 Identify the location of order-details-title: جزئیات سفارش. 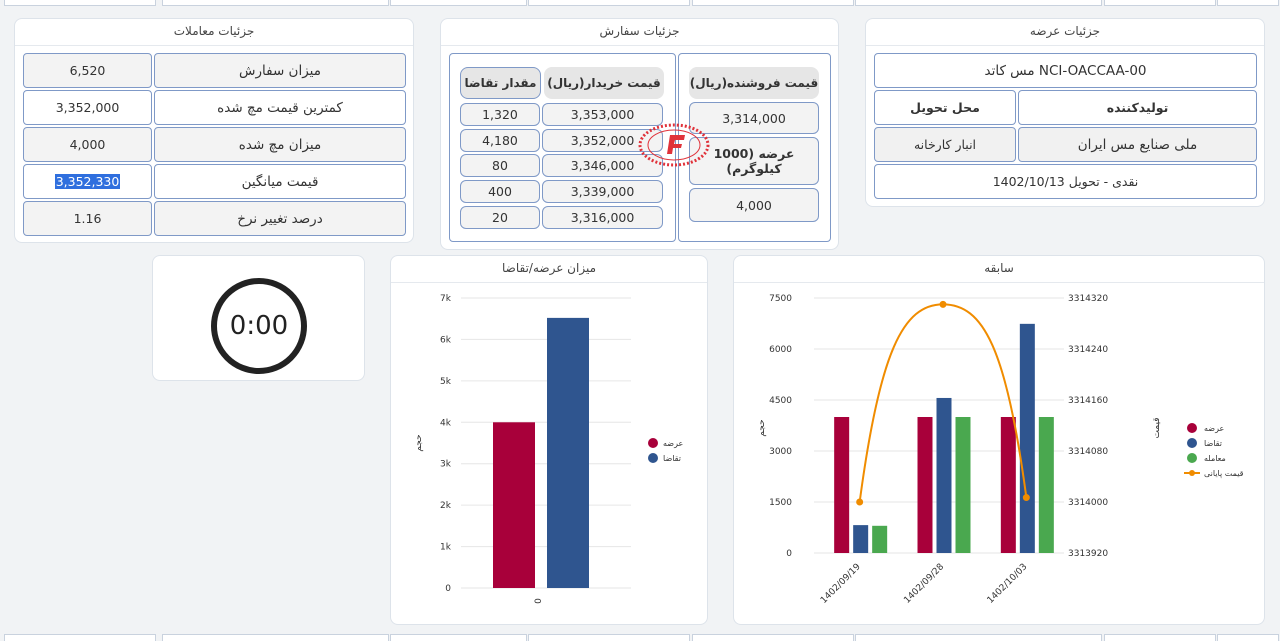
(639, 32).